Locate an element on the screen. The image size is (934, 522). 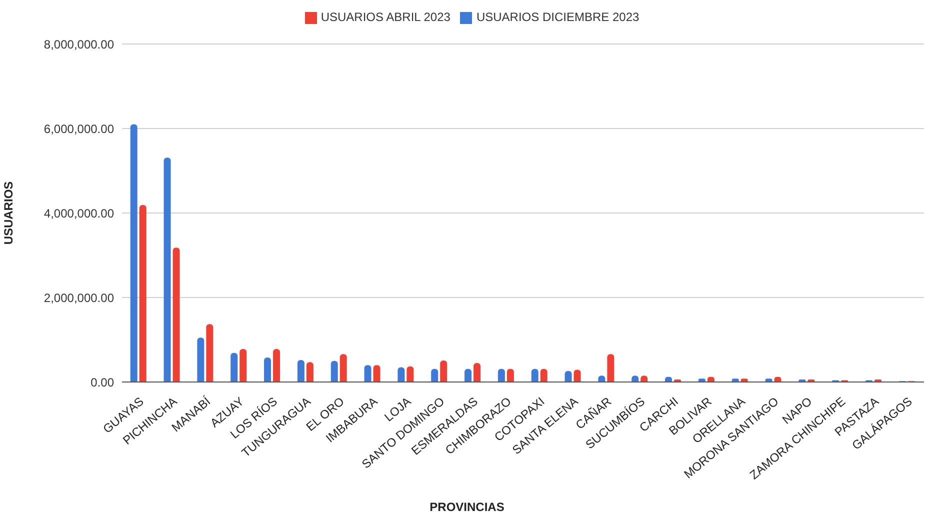
y-tick-label: 4,000,000.00 is located at coordinates (79, 213).